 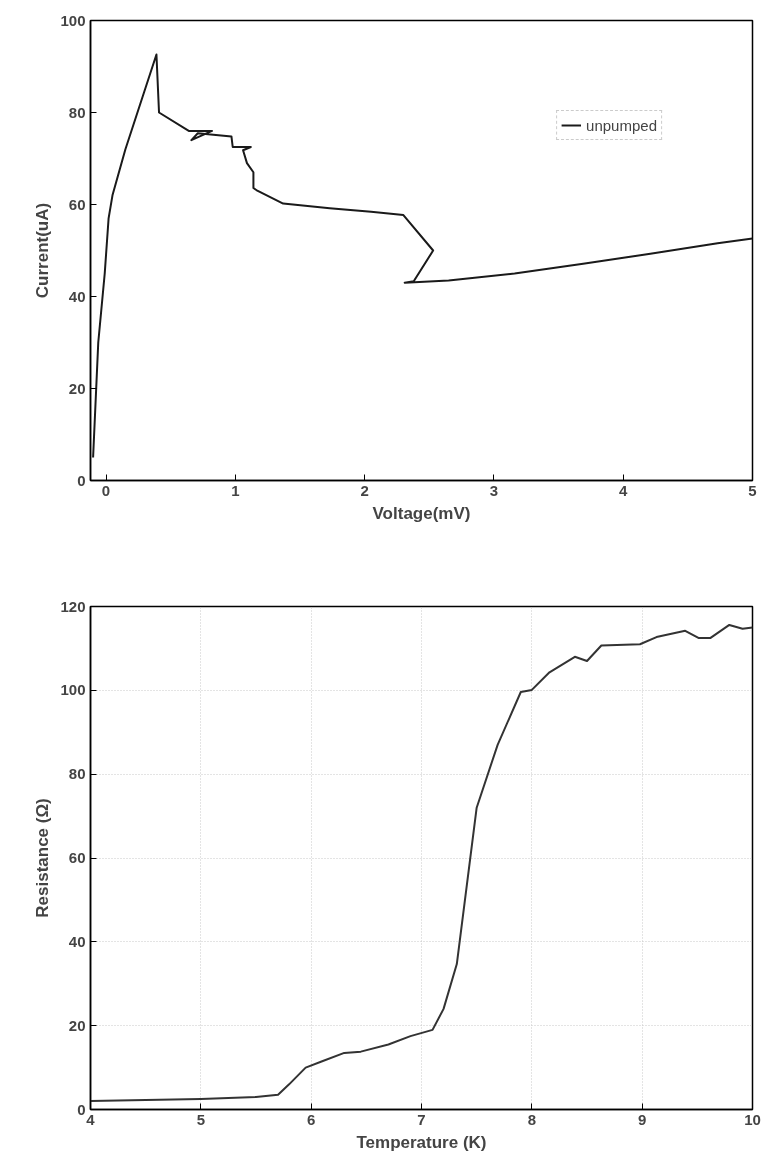 I want to click on x-tick-label: 6, so click(x=311, y=1119).